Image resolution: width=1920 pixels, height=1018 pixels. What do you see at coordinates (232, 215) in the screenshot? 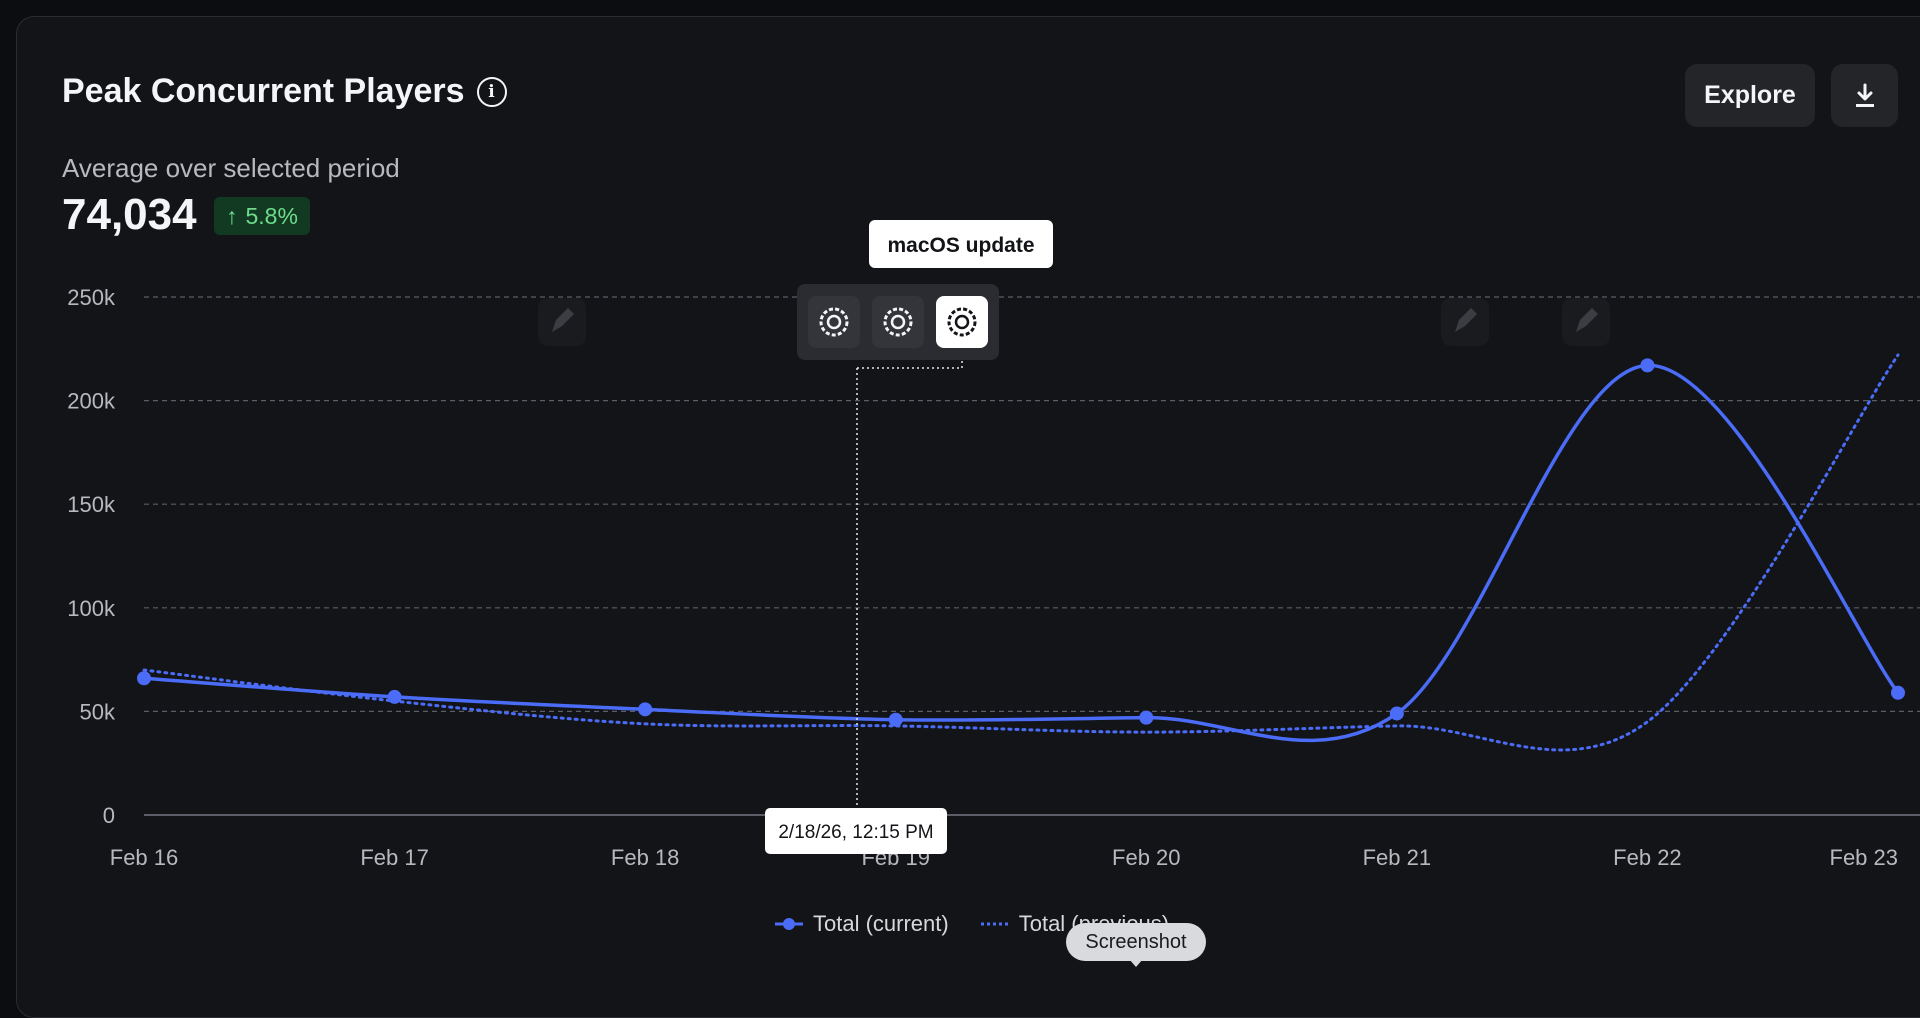
I see `arrow-up-icon: ↑` at bounding box center [232, 215].